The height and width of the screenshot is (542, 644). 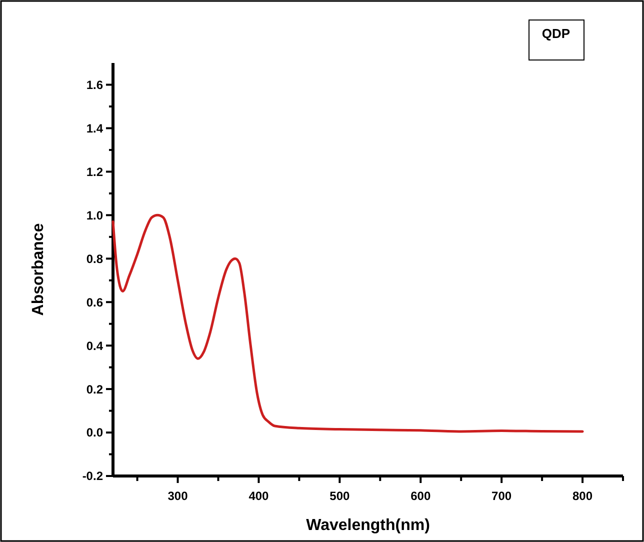 I want to click on x-tick-label: 600, so click(x=420, y=496).